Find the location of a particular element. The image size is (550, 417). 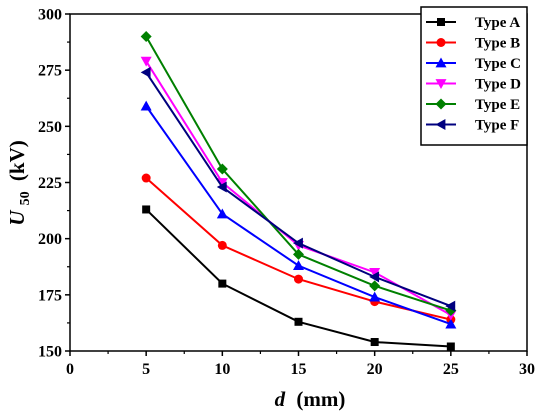

legend-item: Type D is located at coordinates (473, 85).